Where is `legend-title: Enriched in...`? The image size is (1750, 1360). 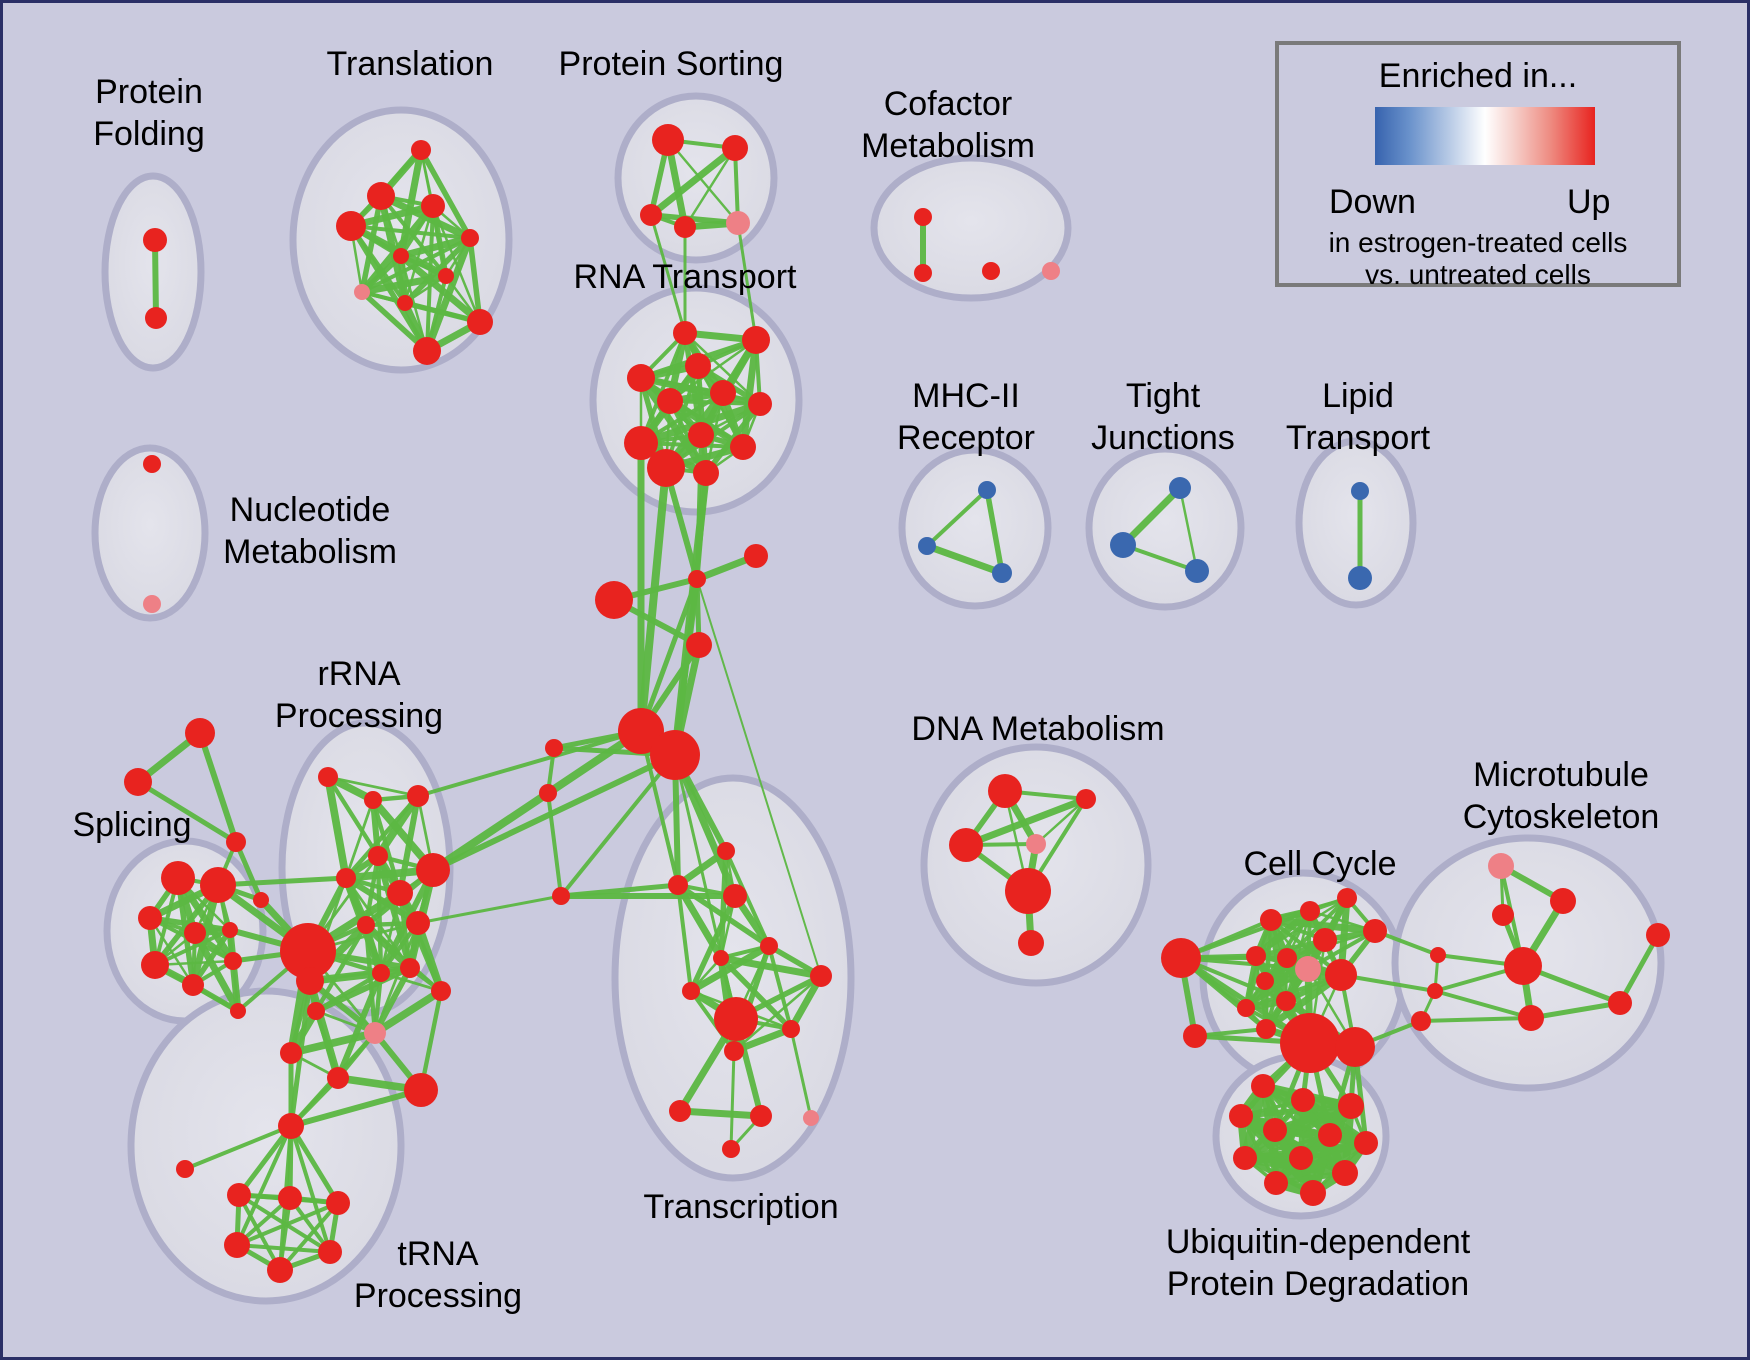
legend-title: Enriched in... is located at coordinates (1478, 76).